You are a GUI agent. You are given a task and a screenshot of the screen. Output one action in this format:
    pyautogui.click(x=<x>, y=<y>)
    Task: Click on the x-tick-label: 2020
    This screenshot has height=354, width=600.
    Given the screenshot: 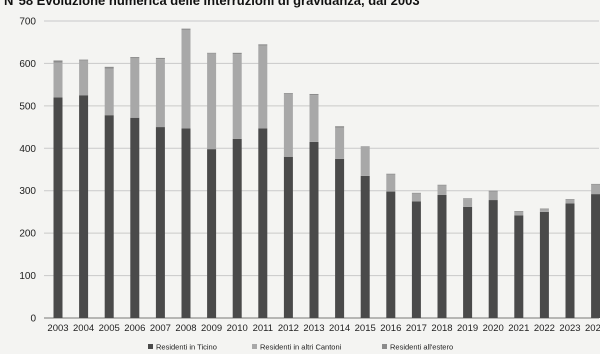 What is the action you would take?
    pyautogui.click(x=493, y=328)
    